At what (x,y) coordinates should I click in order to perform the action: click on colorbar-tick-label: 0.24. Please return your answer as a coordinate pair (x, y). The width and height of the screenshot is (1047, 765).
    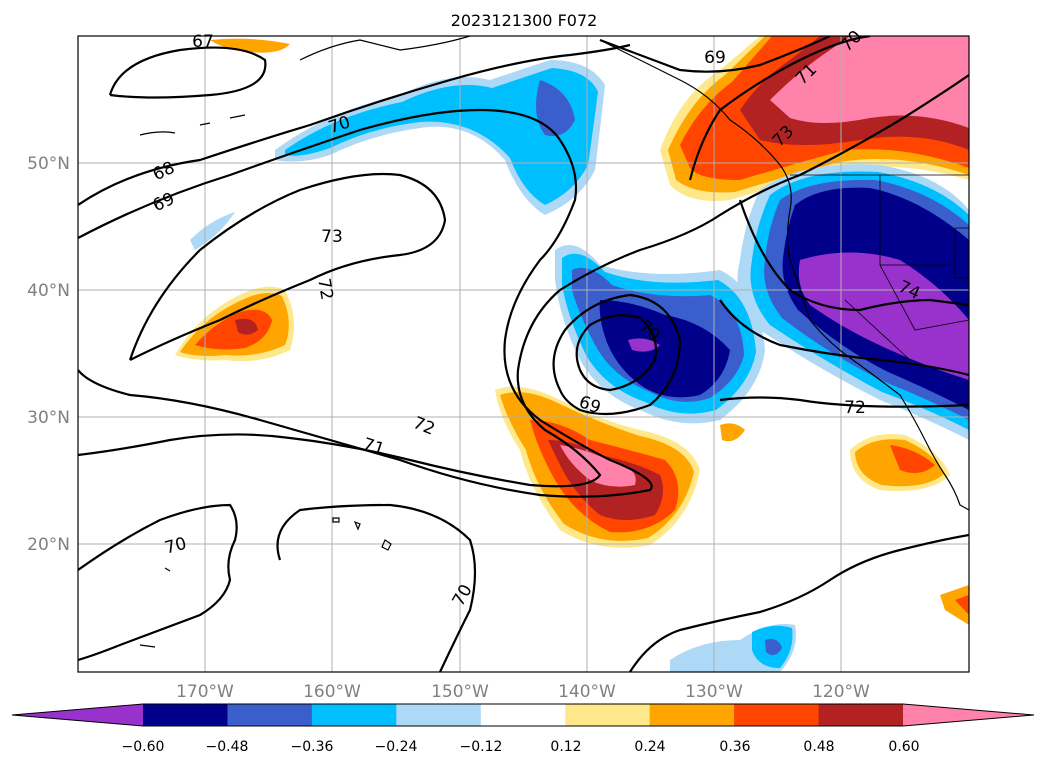
    Looking at the image, I should click on (649, 747).